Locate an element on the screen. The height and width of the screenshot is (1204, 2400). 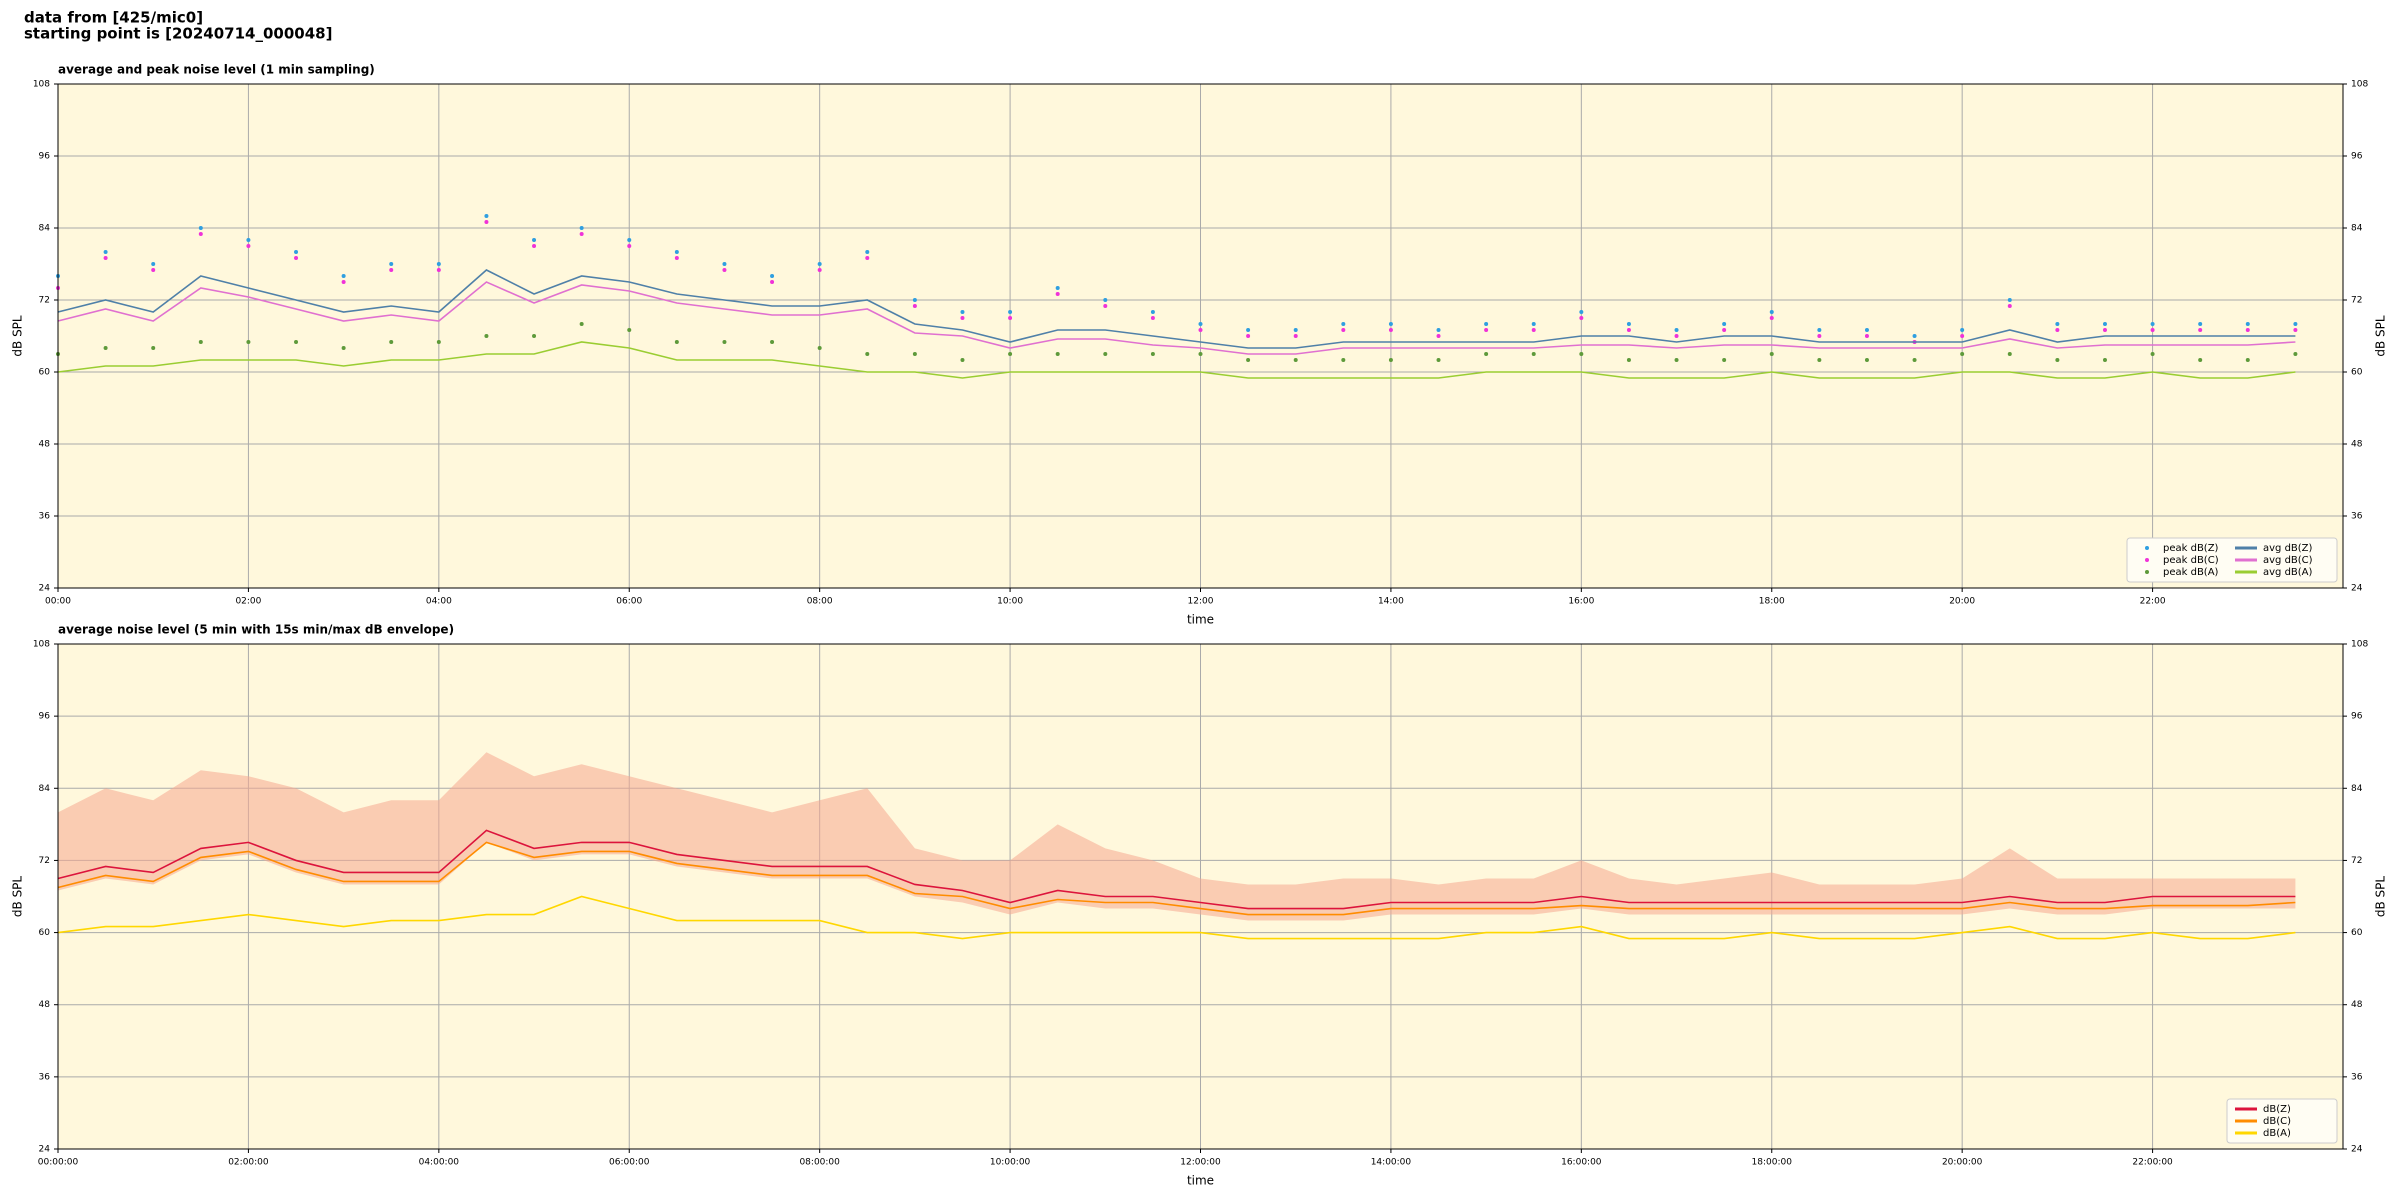
x-tick-label: 22:00 is located at coordinates (2153, 602).